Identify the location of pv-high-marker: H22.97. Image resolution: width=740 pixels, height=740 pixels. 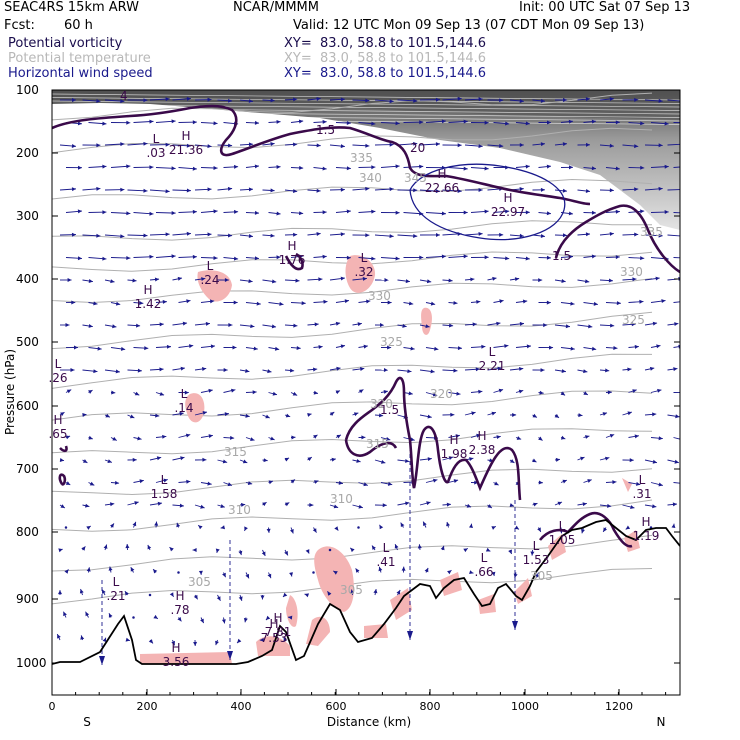
(508, 205).